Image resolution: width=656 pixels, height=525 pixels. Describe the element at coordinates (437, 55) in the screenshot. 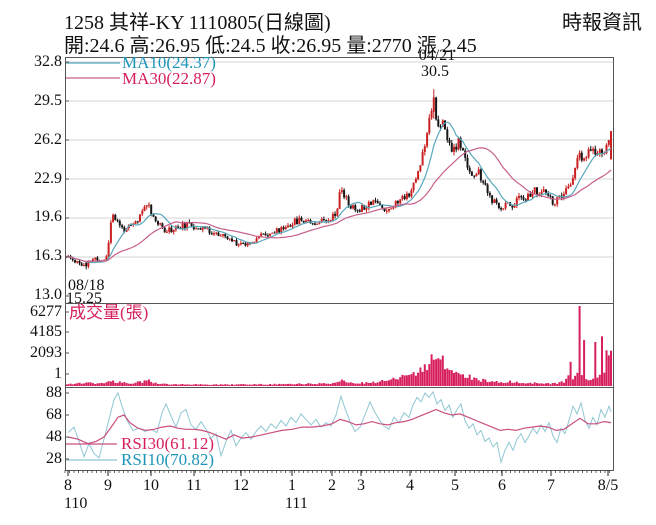

I see `annotation-peak-date: 04/21` at that location.